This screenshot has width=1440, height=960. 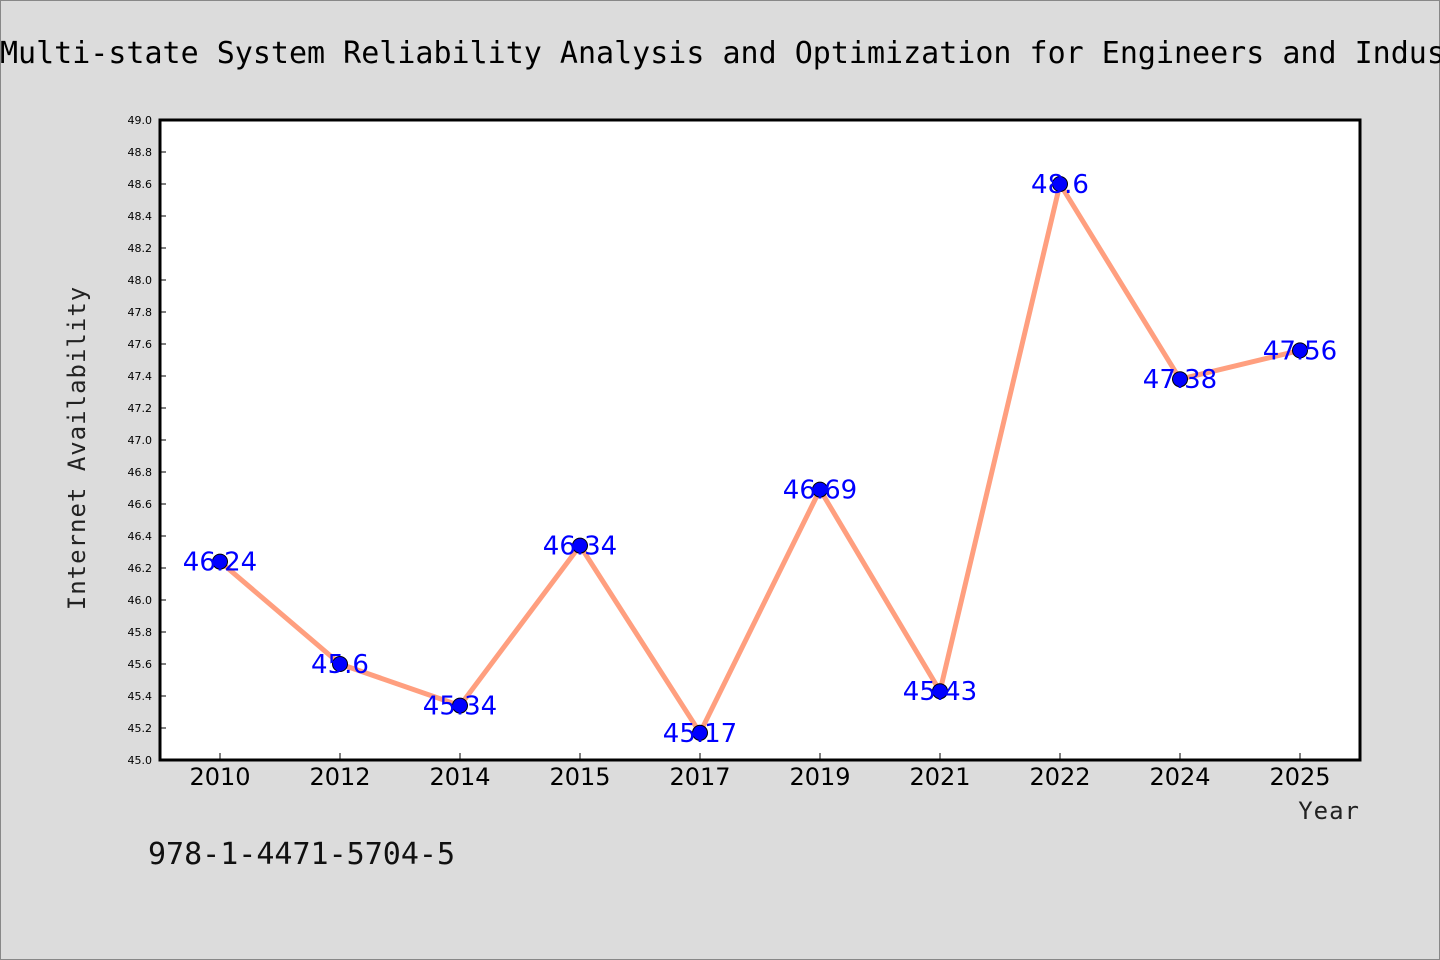 I want to click on x-tick-label: 2024, so click(x=1179, y=777).